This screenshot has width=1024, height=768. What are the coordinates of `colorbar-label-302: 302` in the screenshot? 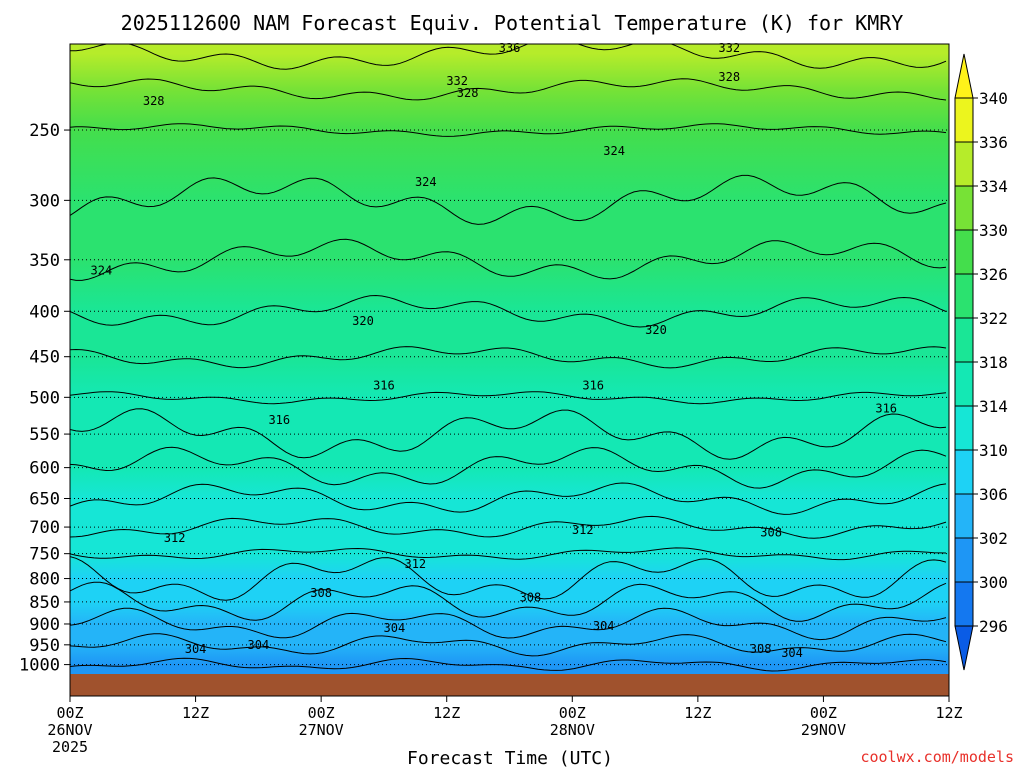 It's located at (993, 538).